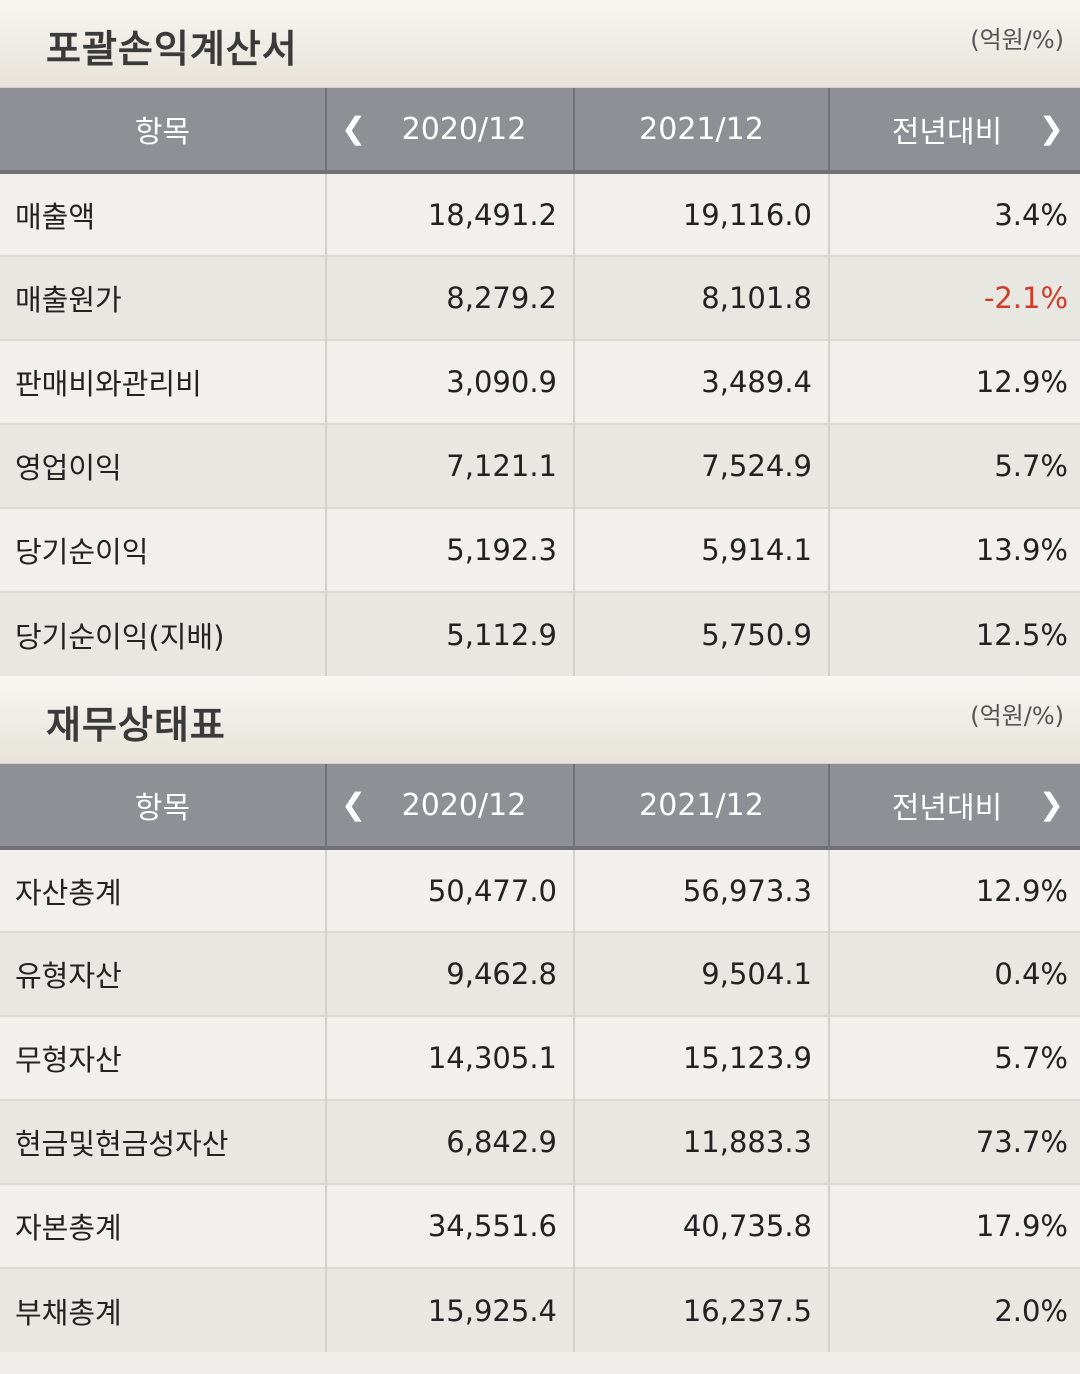 The width and height of the screenshot is (1080, 1374). Describe the element at coordinates (701, 1057) in the screenshot. I see `value-2021: 15,123.9` at that location.